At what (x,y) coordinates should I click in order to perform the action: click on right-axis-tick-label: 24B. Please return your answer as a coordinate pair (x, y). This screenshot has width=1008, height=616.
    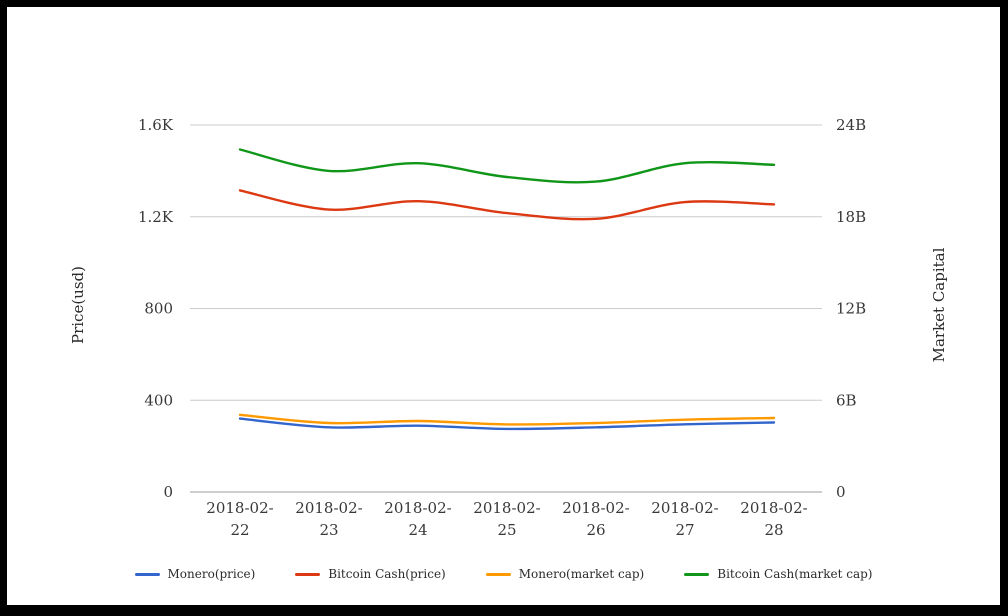
    Looking at the image, I should click on (851, 125).